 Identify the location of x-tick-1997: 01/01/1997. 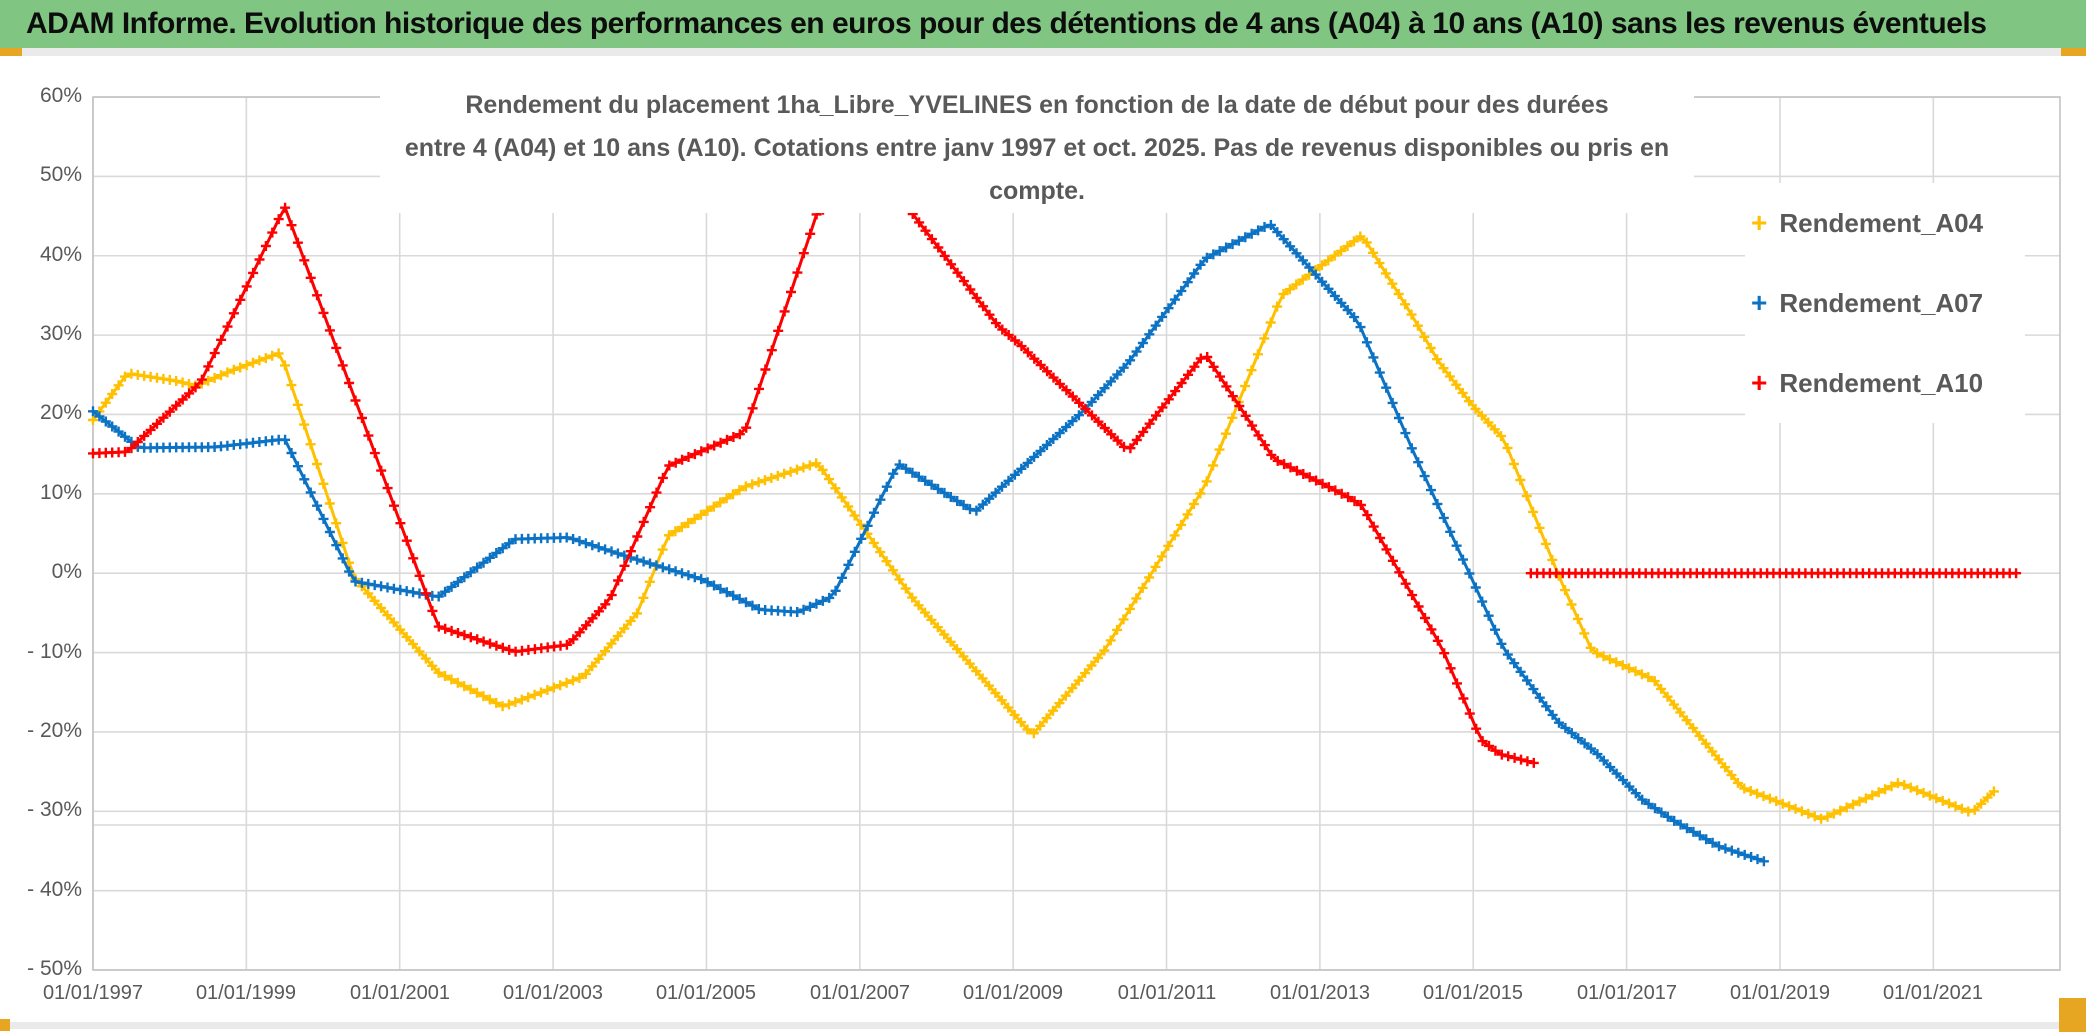
(93, 993).